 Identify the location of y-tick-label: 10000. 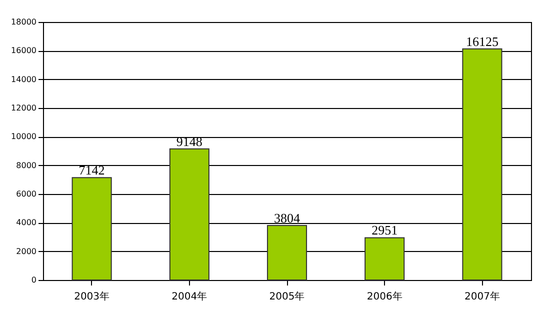
(23, 137).